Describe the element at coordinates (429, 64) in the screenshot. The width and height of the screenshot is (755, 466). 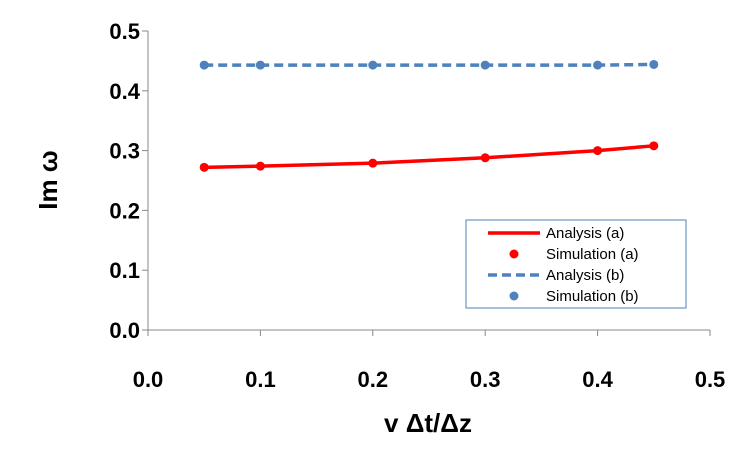
I see `series-line-analysis-b` at that location.